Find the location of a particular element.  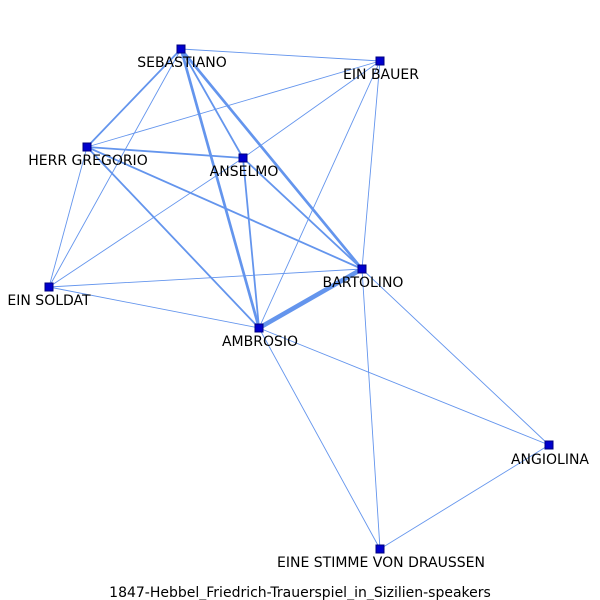

edge-ambrosio-angiolina is located at coordinates (404, 386).